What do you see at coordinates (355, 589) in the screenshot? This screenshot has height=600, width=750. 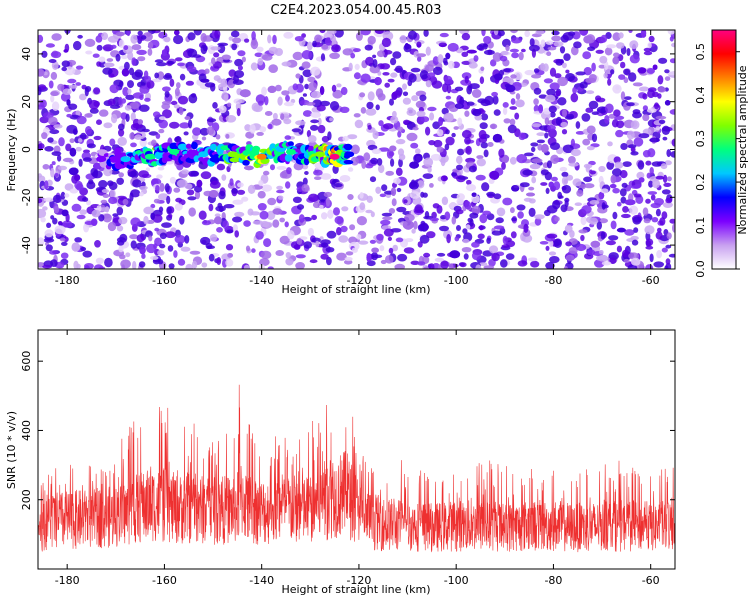 I see `snr-x-axis-label: Height of straight line (km)` at bounding box center [355, 589].